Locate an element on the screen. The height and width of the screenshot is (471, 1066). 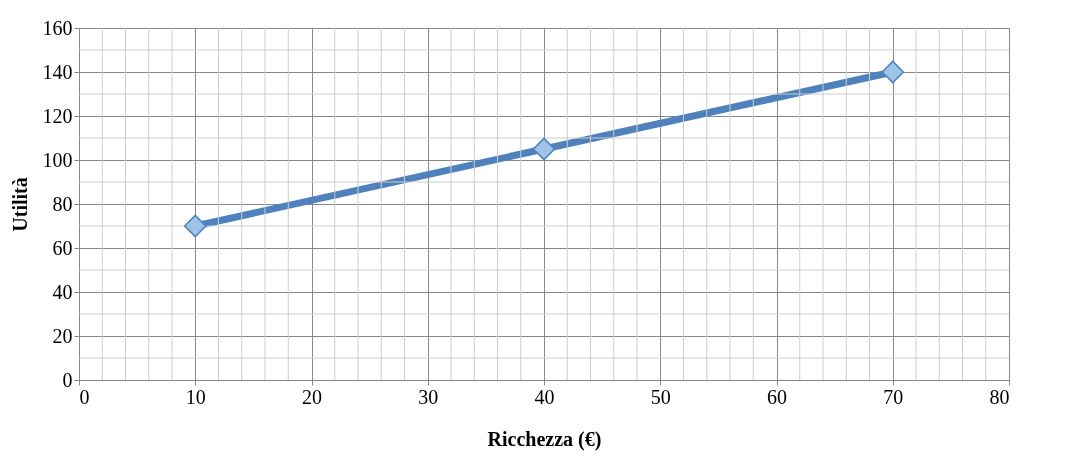
y-tick-label: 100 is located at coordinates (57, 159).